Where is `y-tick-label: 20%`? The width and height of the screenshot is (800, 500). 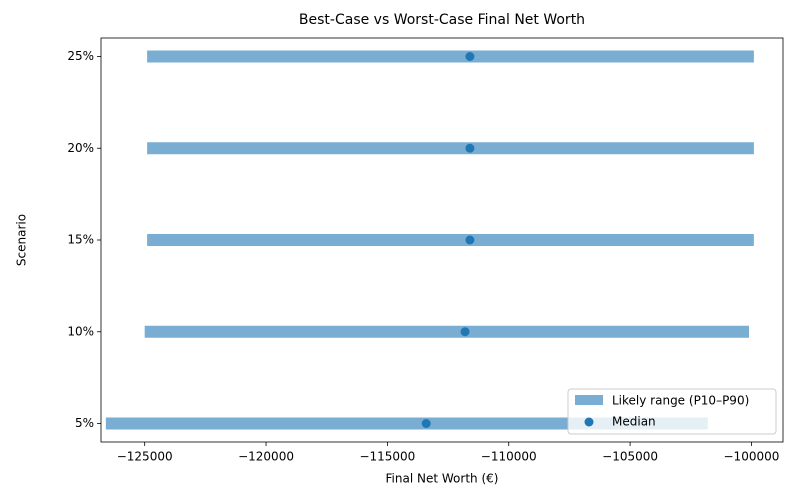 y-tick-label: 20% is located at coordinates (80, 148).